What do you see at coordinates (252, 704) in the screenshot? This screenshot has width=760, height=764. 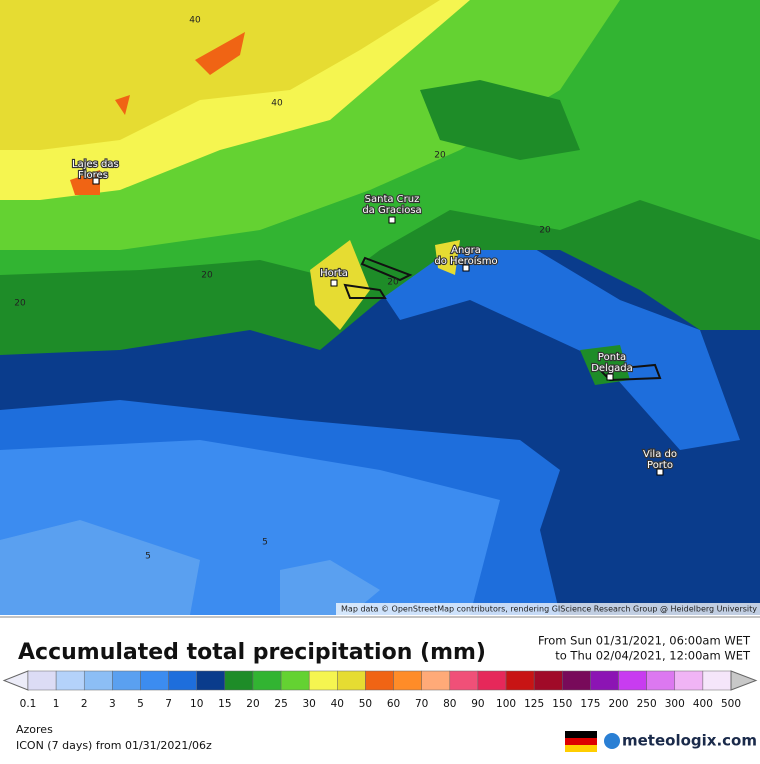 I see `colorbar-label: 20` at bounding box center [252, 704].